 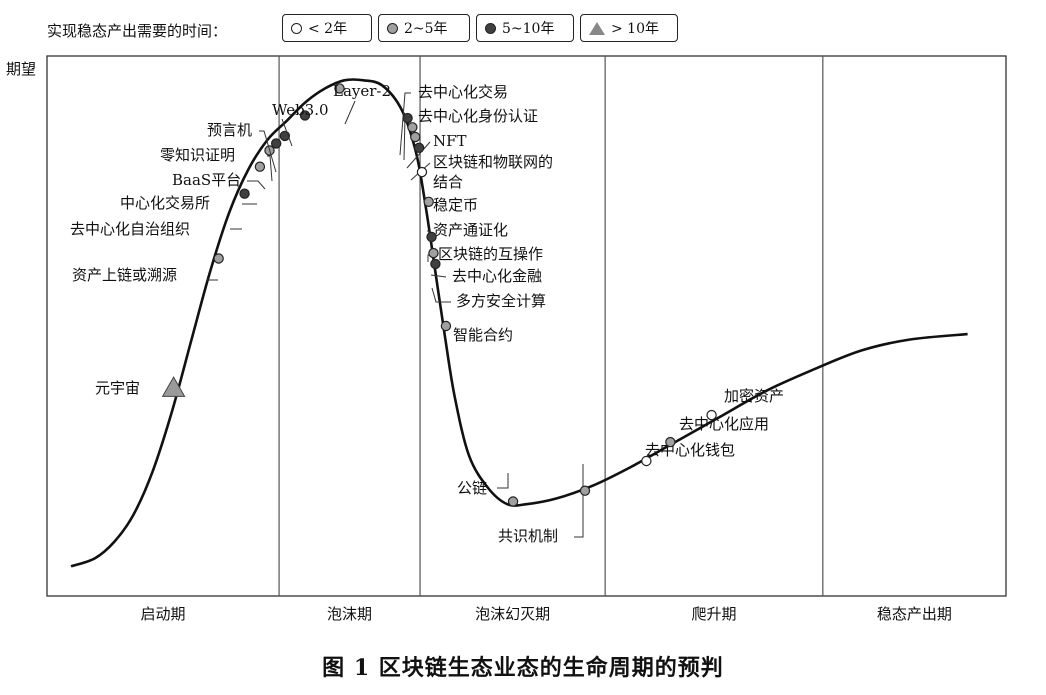 I want to click on point-label: 去中心化身份认证, so click(x=478, y=116).